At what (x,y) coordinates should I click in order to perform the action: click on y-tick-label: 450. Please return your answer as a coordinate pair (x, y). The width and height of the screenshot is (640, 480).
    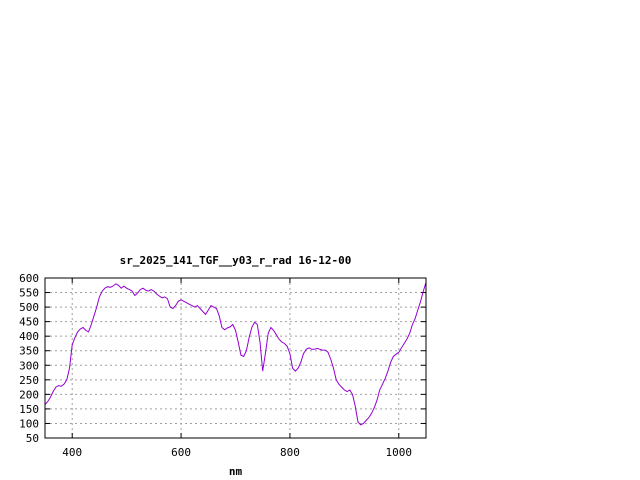
    Looking at the image, I should click on (29, 322).